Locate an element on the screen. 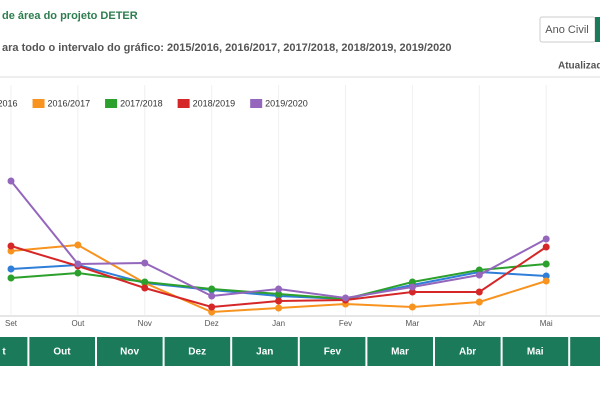 This screenshot has width=600, height=405. title: de área do projeto DETER is located at coordinates (70, 16).